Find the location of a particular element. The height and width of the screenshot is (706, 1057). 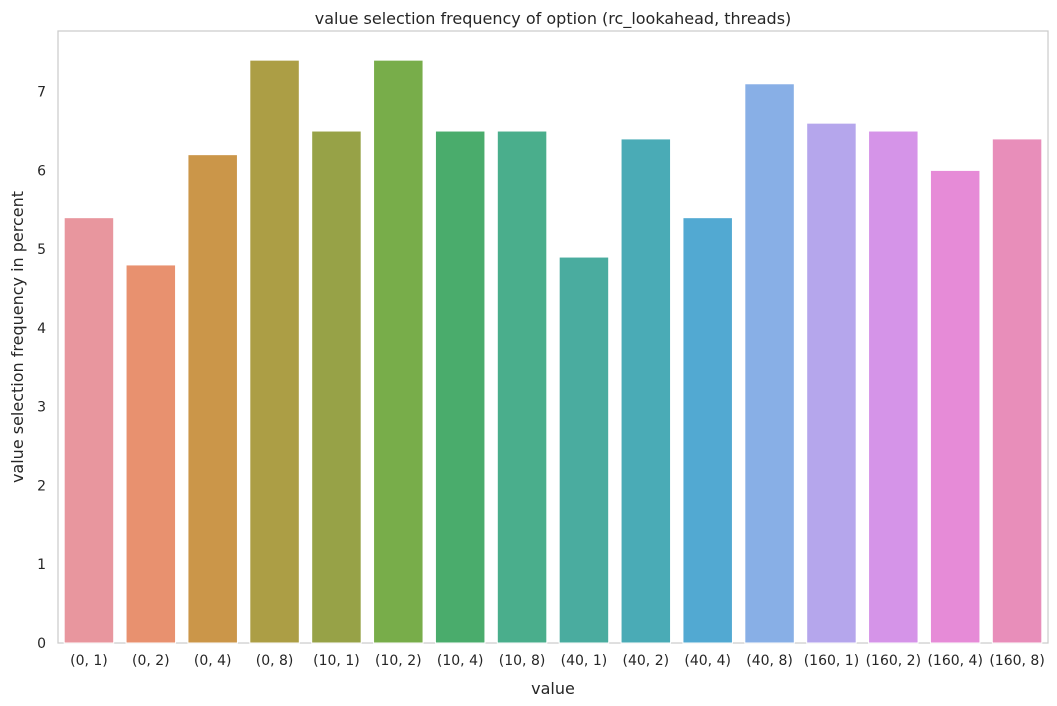

y-tick-label: 3 is located at coordinates (41, 408).